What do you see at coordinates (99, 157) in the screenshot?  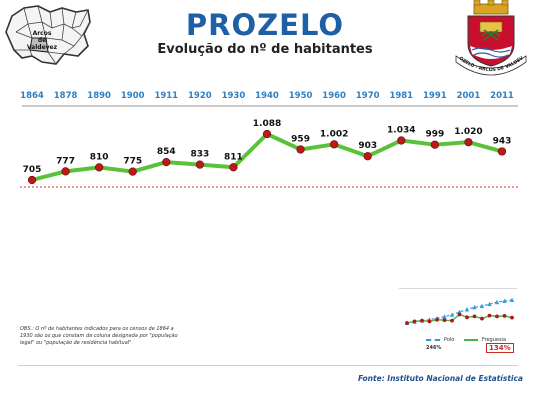 I see `population-value-label: 810` at bounding box center [99, 157].